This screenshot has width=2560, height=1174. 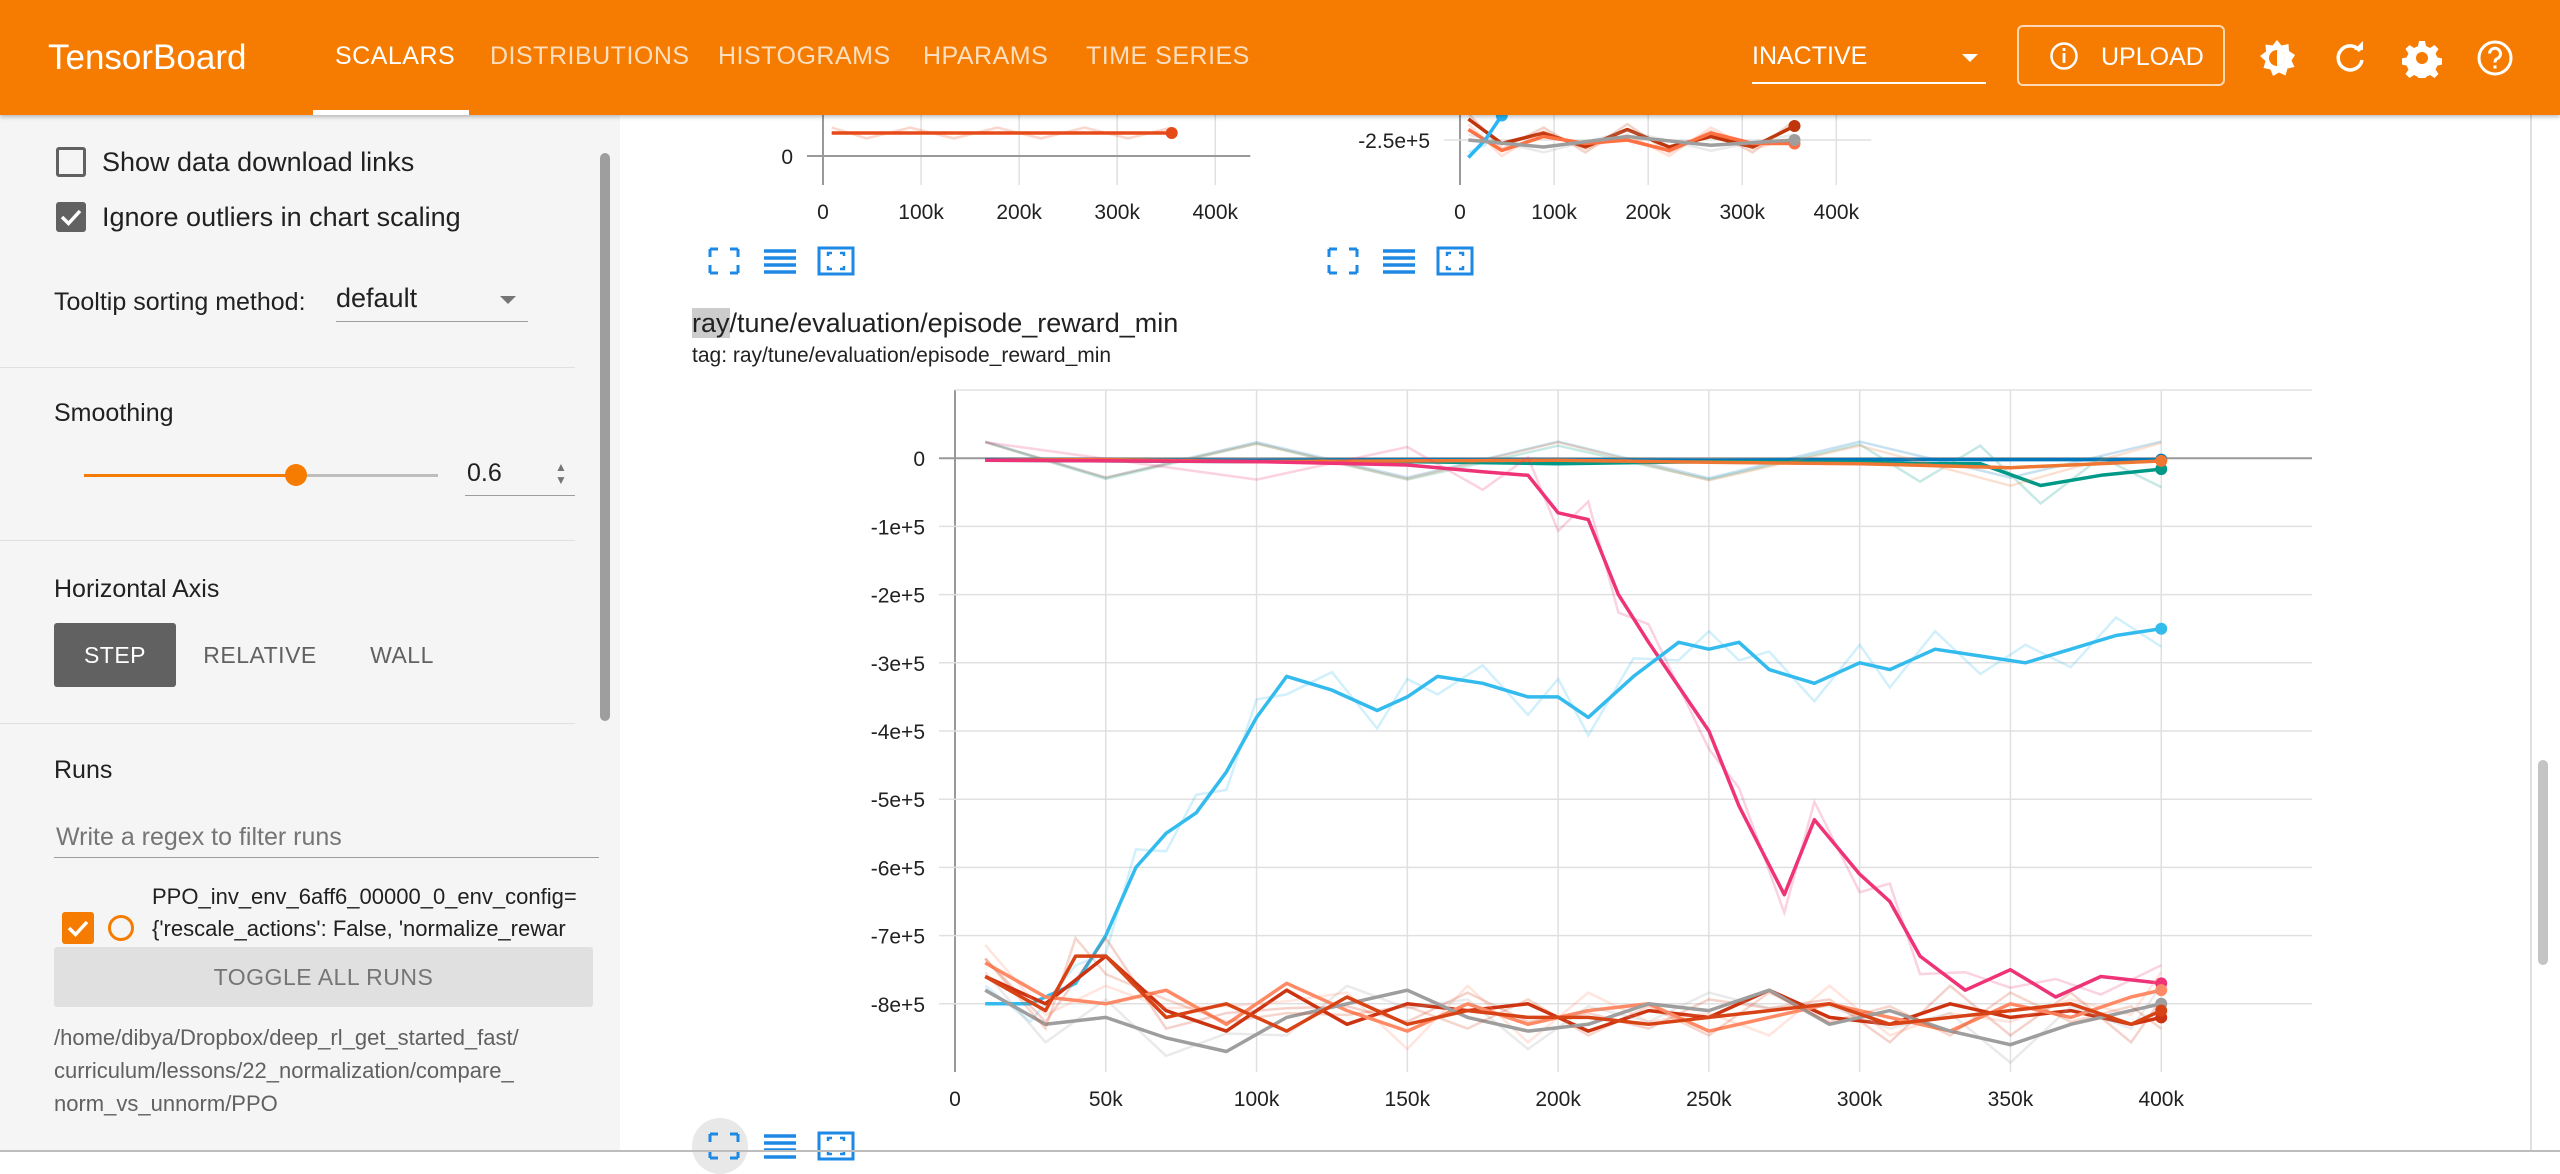 I want to click on smoothing-slider-handle, so click(x=296, y=475).